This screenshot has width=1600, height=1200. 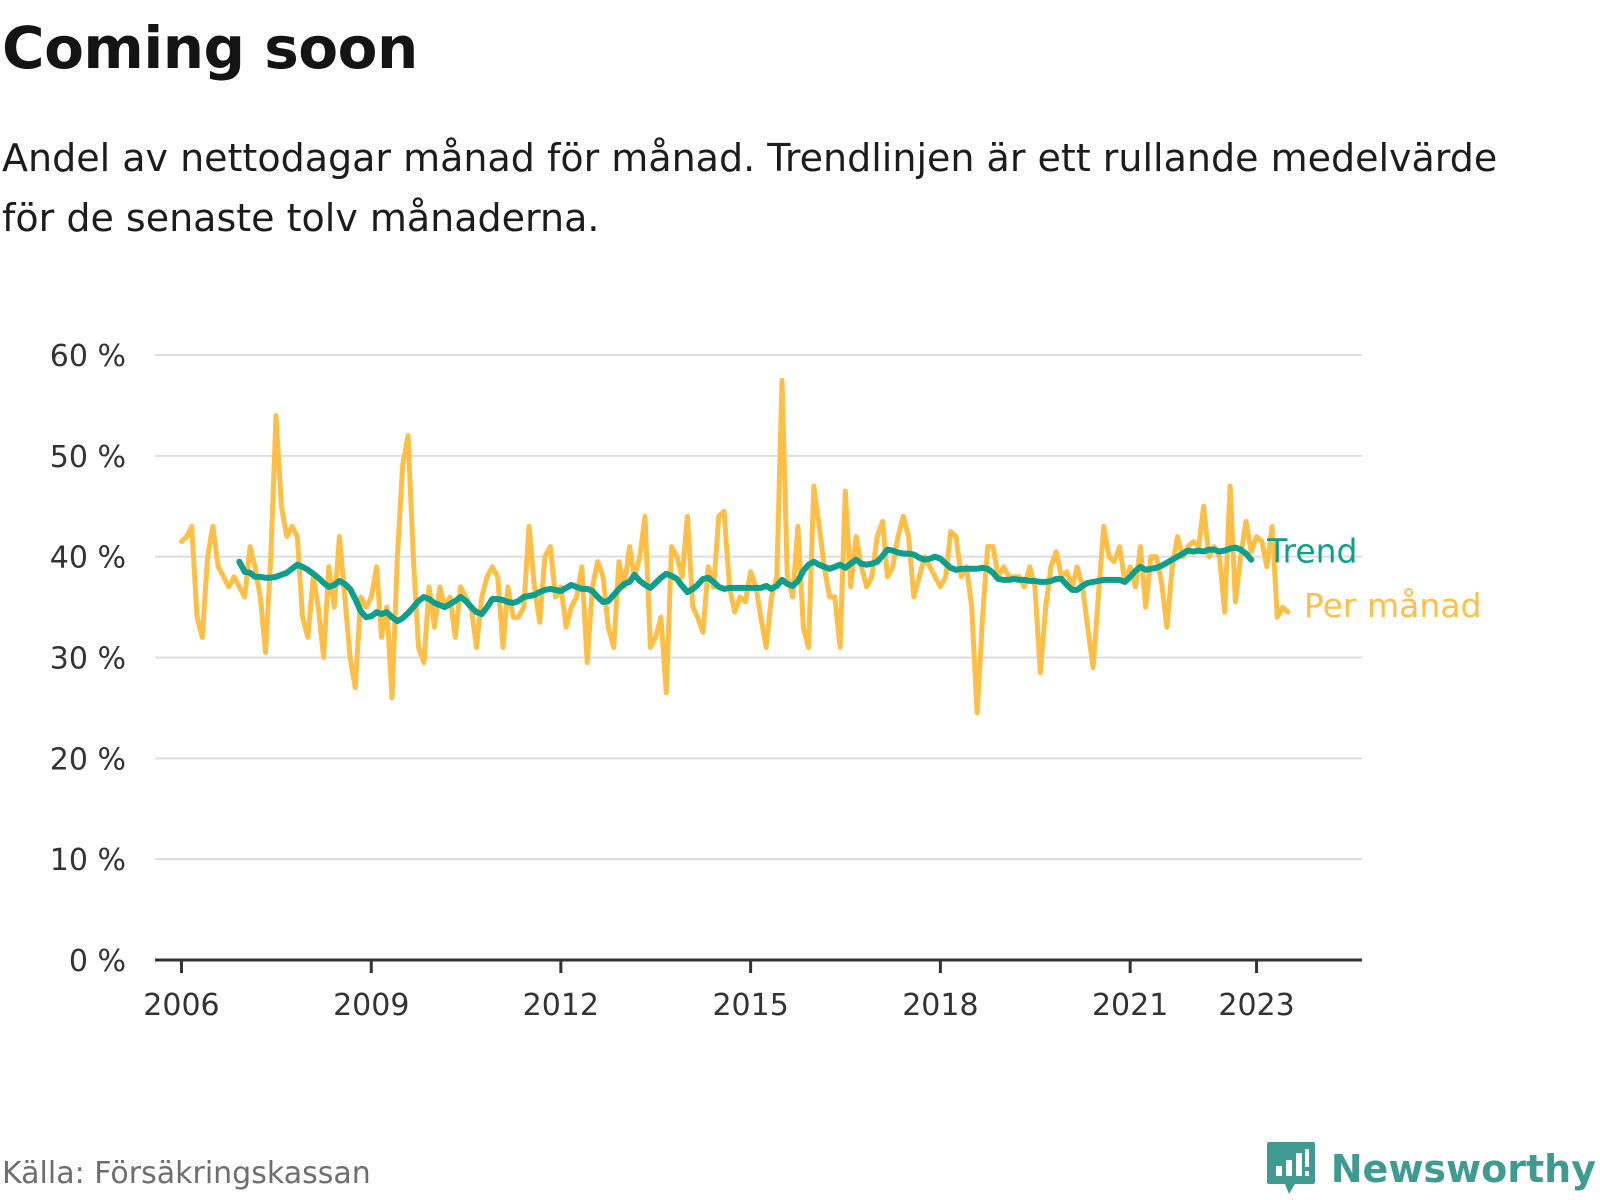 What do you see at coordinates (940, 1005) in the screenshot?
I see `x-tick-label: 2018` at bounding box center [940, 1005].